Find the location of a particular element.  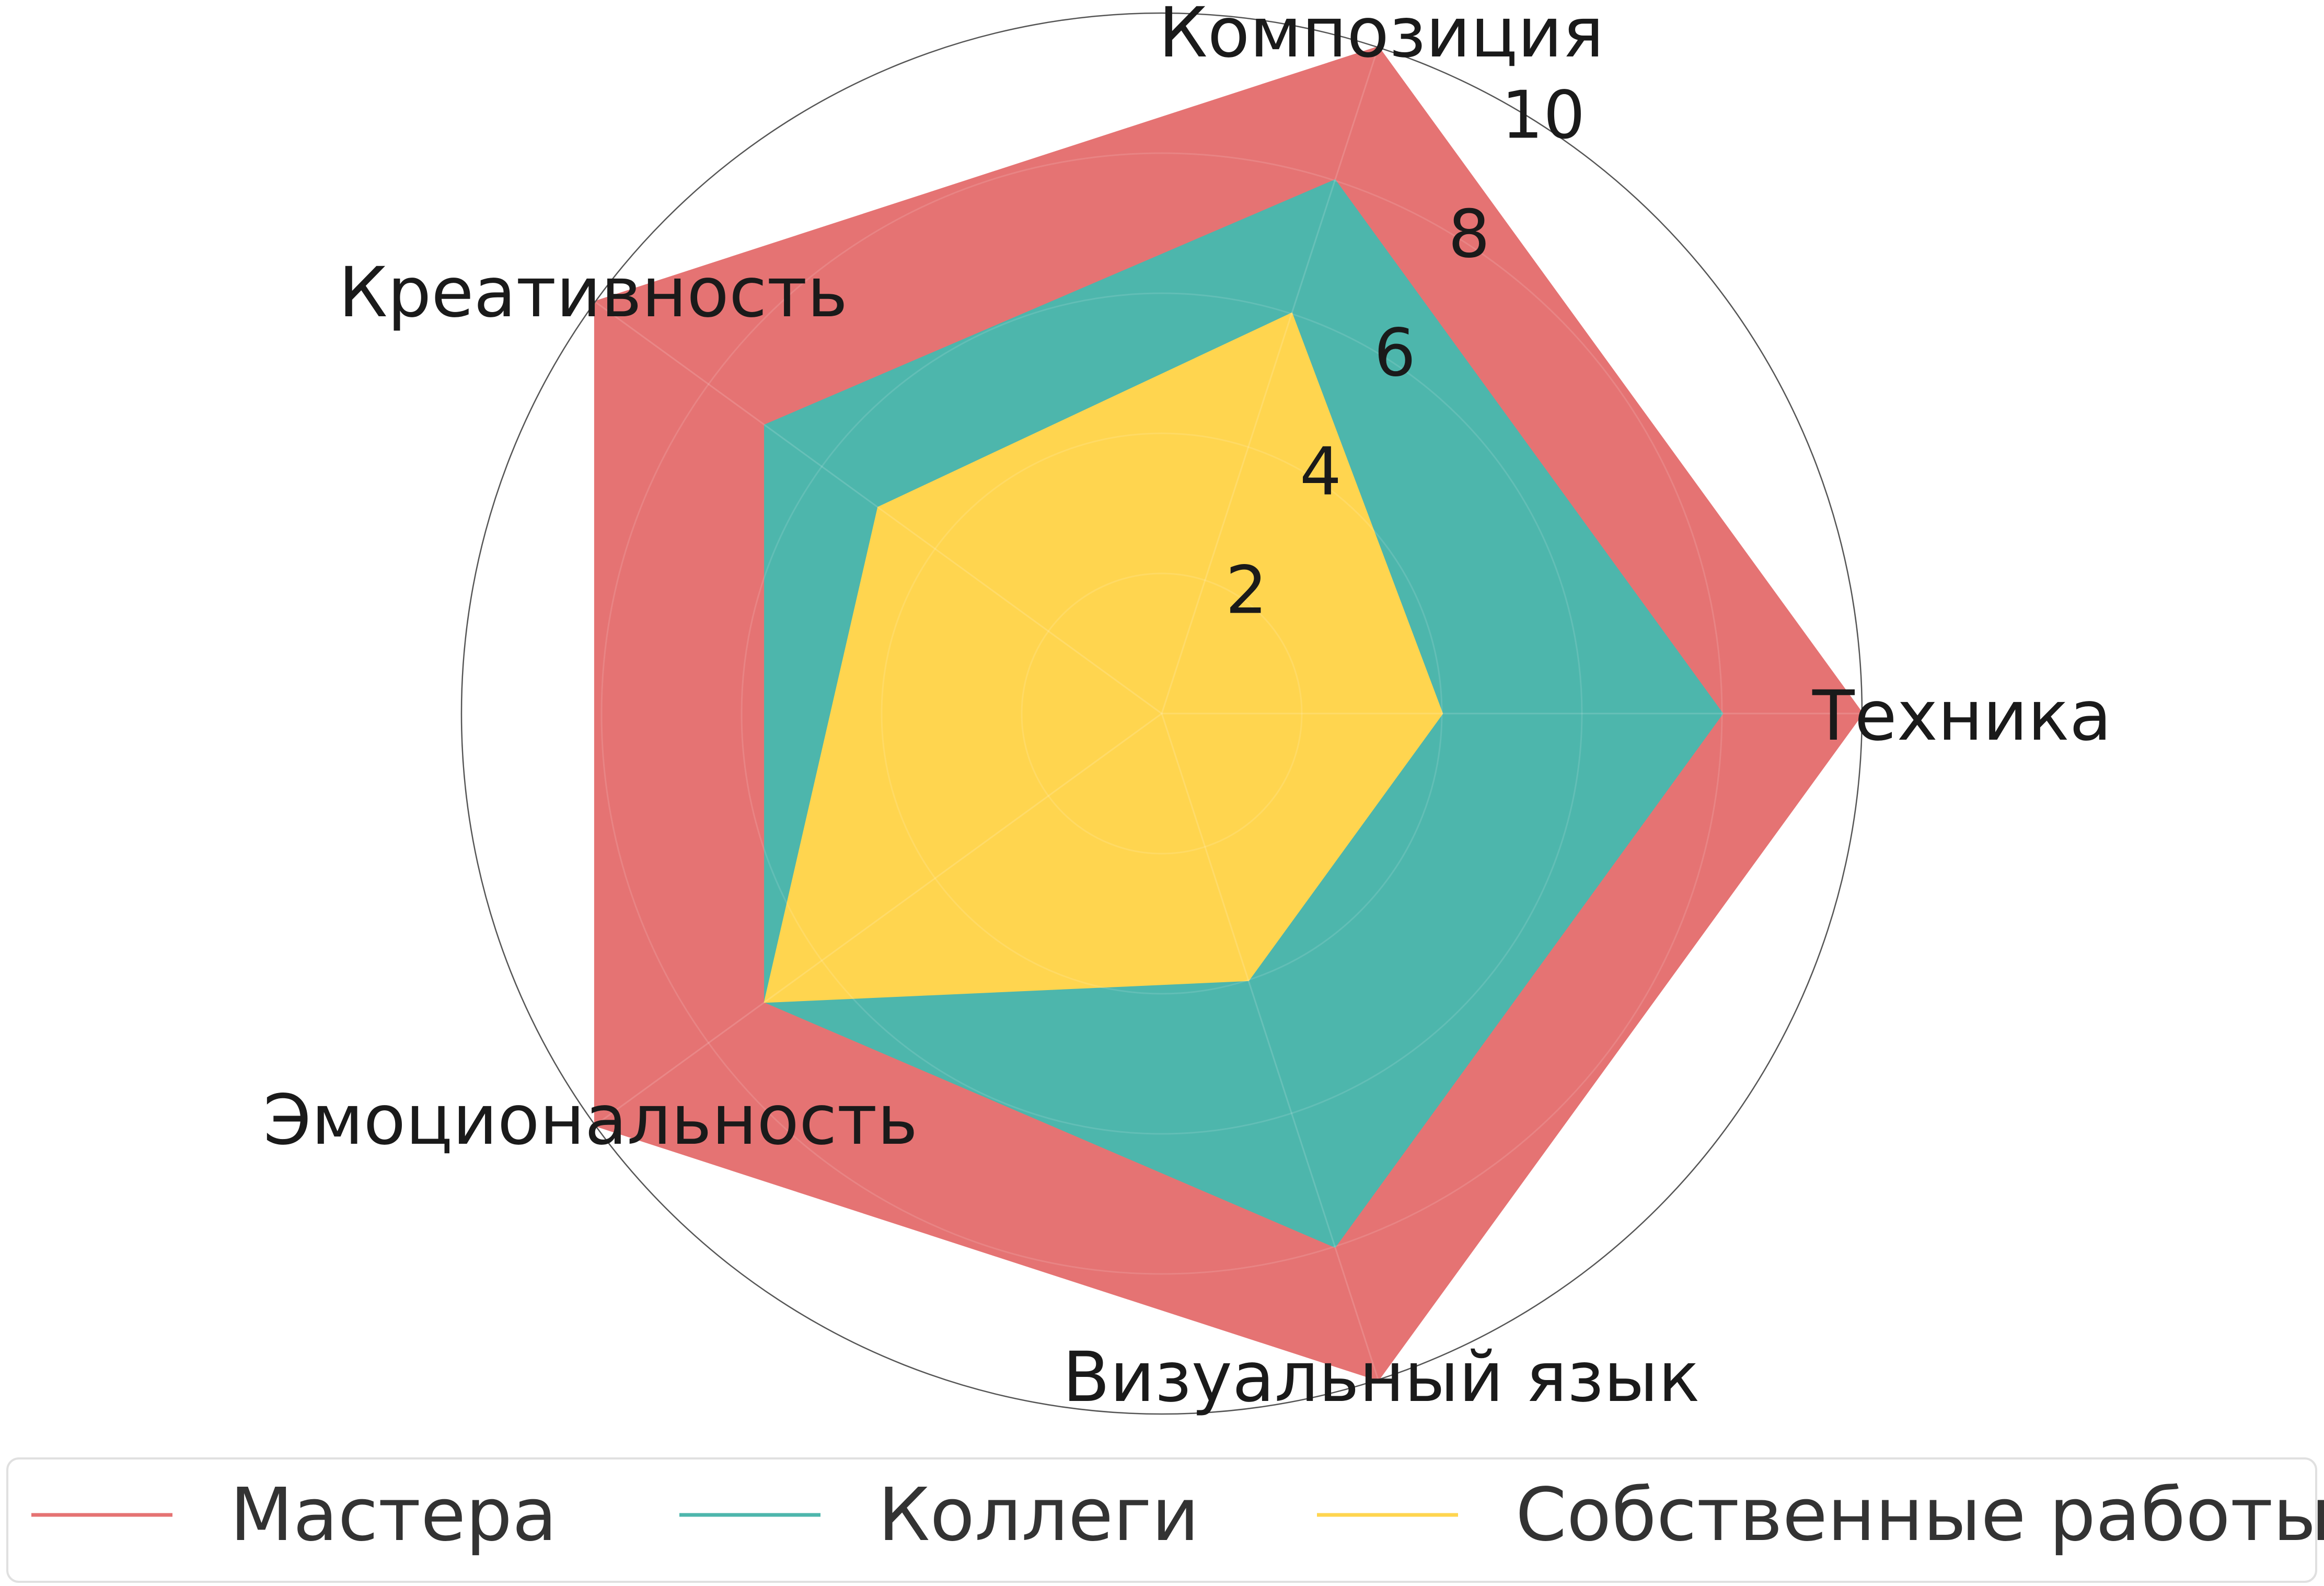

axis-label: Визуальный язык is located at coordinates (1381, 1377).